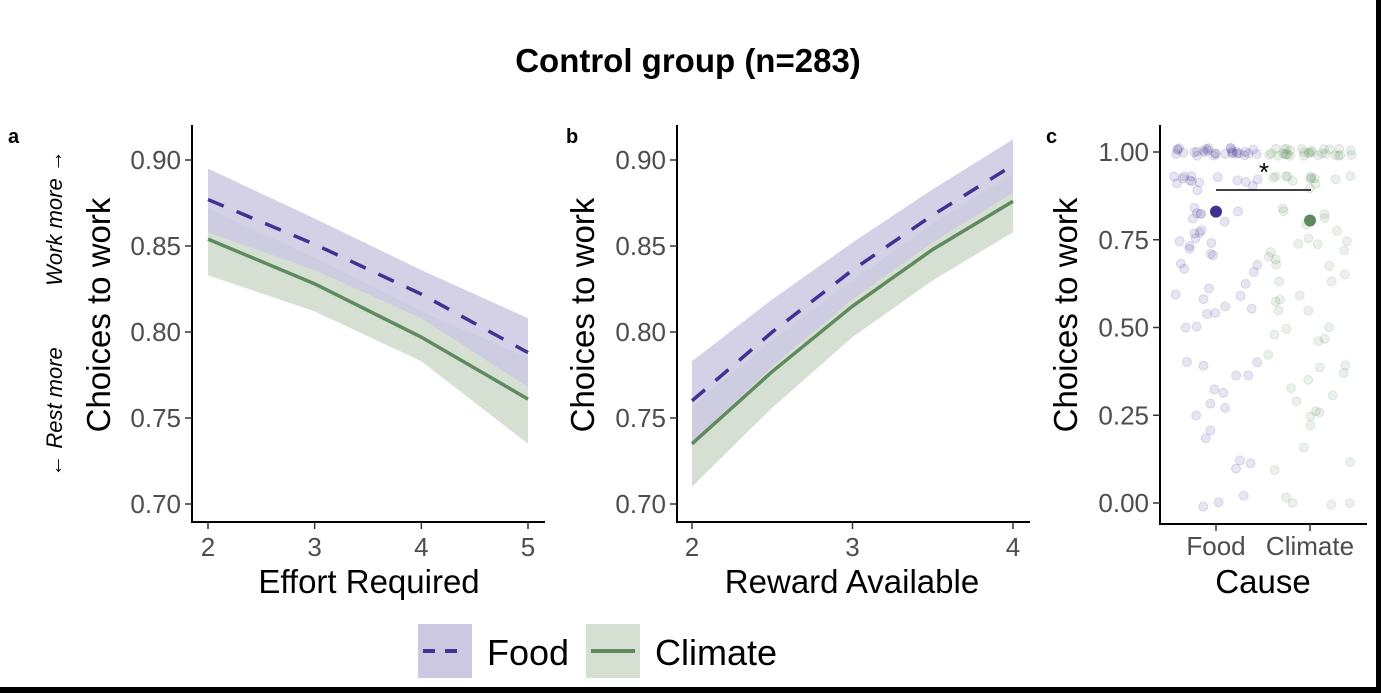 The width and height of the screenshot is (1381, 693). I want to click on panel-label-a: a, so click(14, 137).